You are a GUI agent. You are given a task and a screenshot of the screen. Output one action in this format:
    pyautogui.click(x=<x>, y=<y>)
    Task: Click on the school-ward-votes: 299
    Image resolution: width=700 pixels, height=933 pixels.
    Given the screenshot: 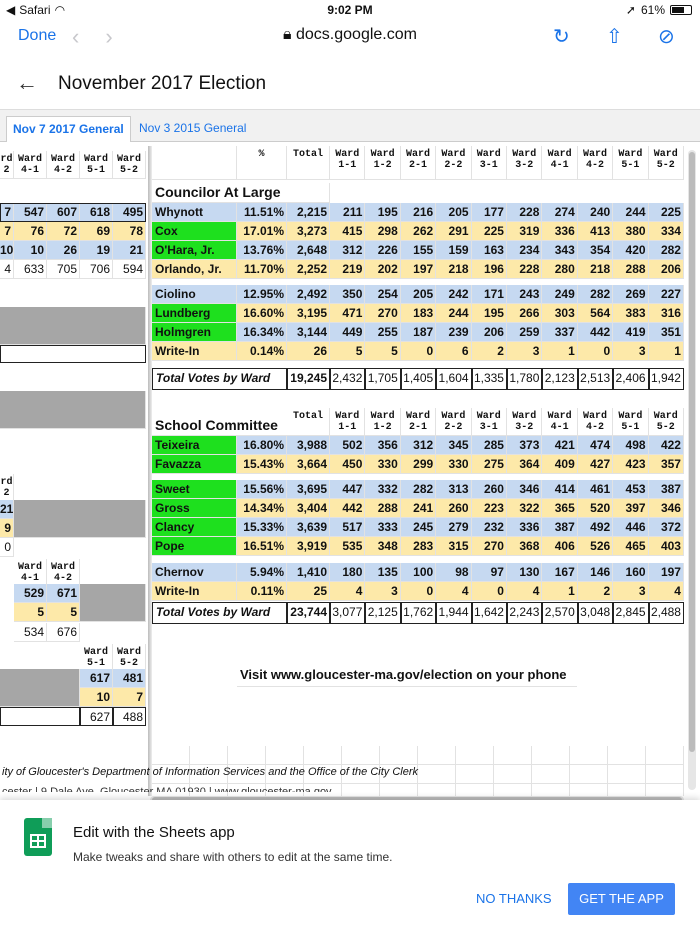 What is the action you would take?
    pyautogui.click(x=418, y=464)
    